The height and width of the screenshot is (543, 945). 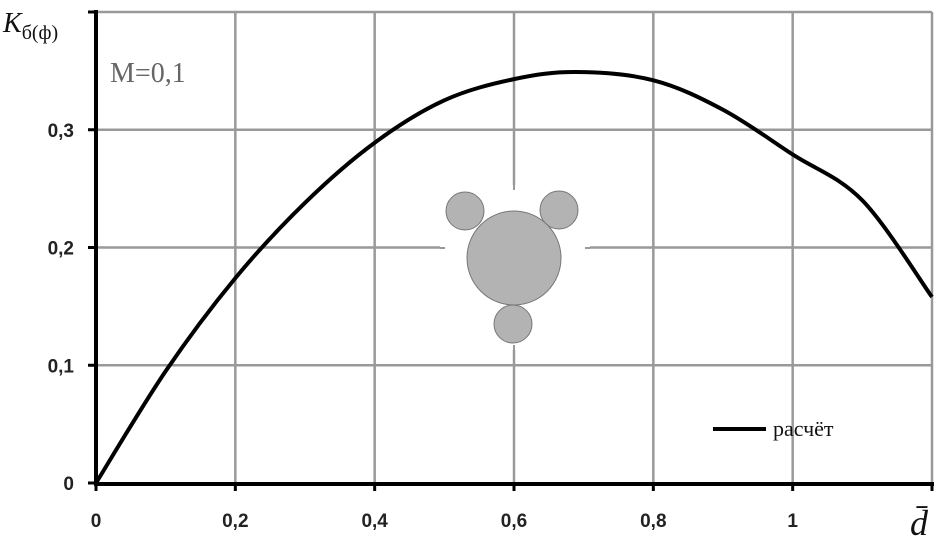 What do you see at coordinates (61, 366) in the screenshot?
I see `y-tick-label: 0,1` at bounding box center [61, 366].